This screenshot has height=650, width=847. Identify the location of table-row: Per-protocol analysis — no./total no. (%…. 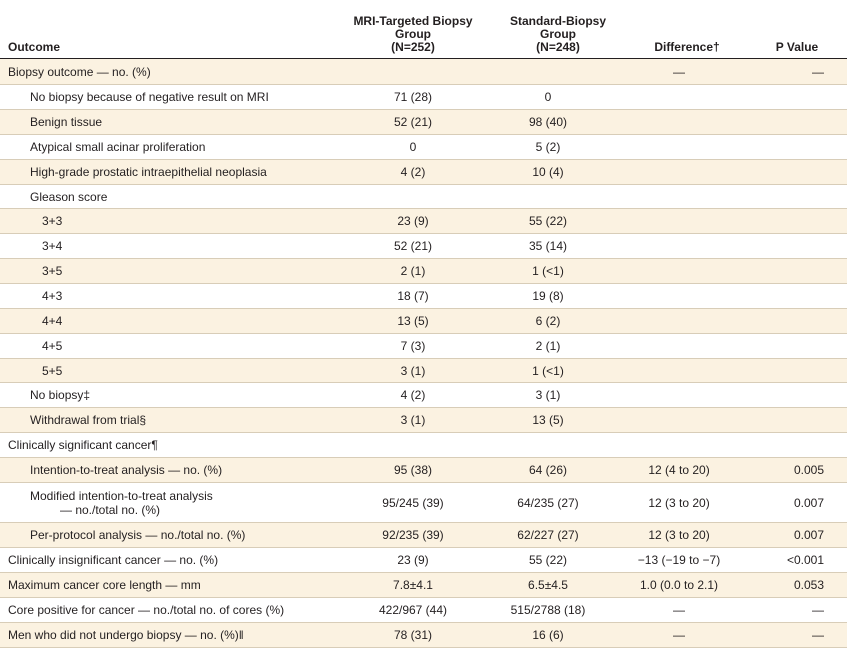
(423, 535).